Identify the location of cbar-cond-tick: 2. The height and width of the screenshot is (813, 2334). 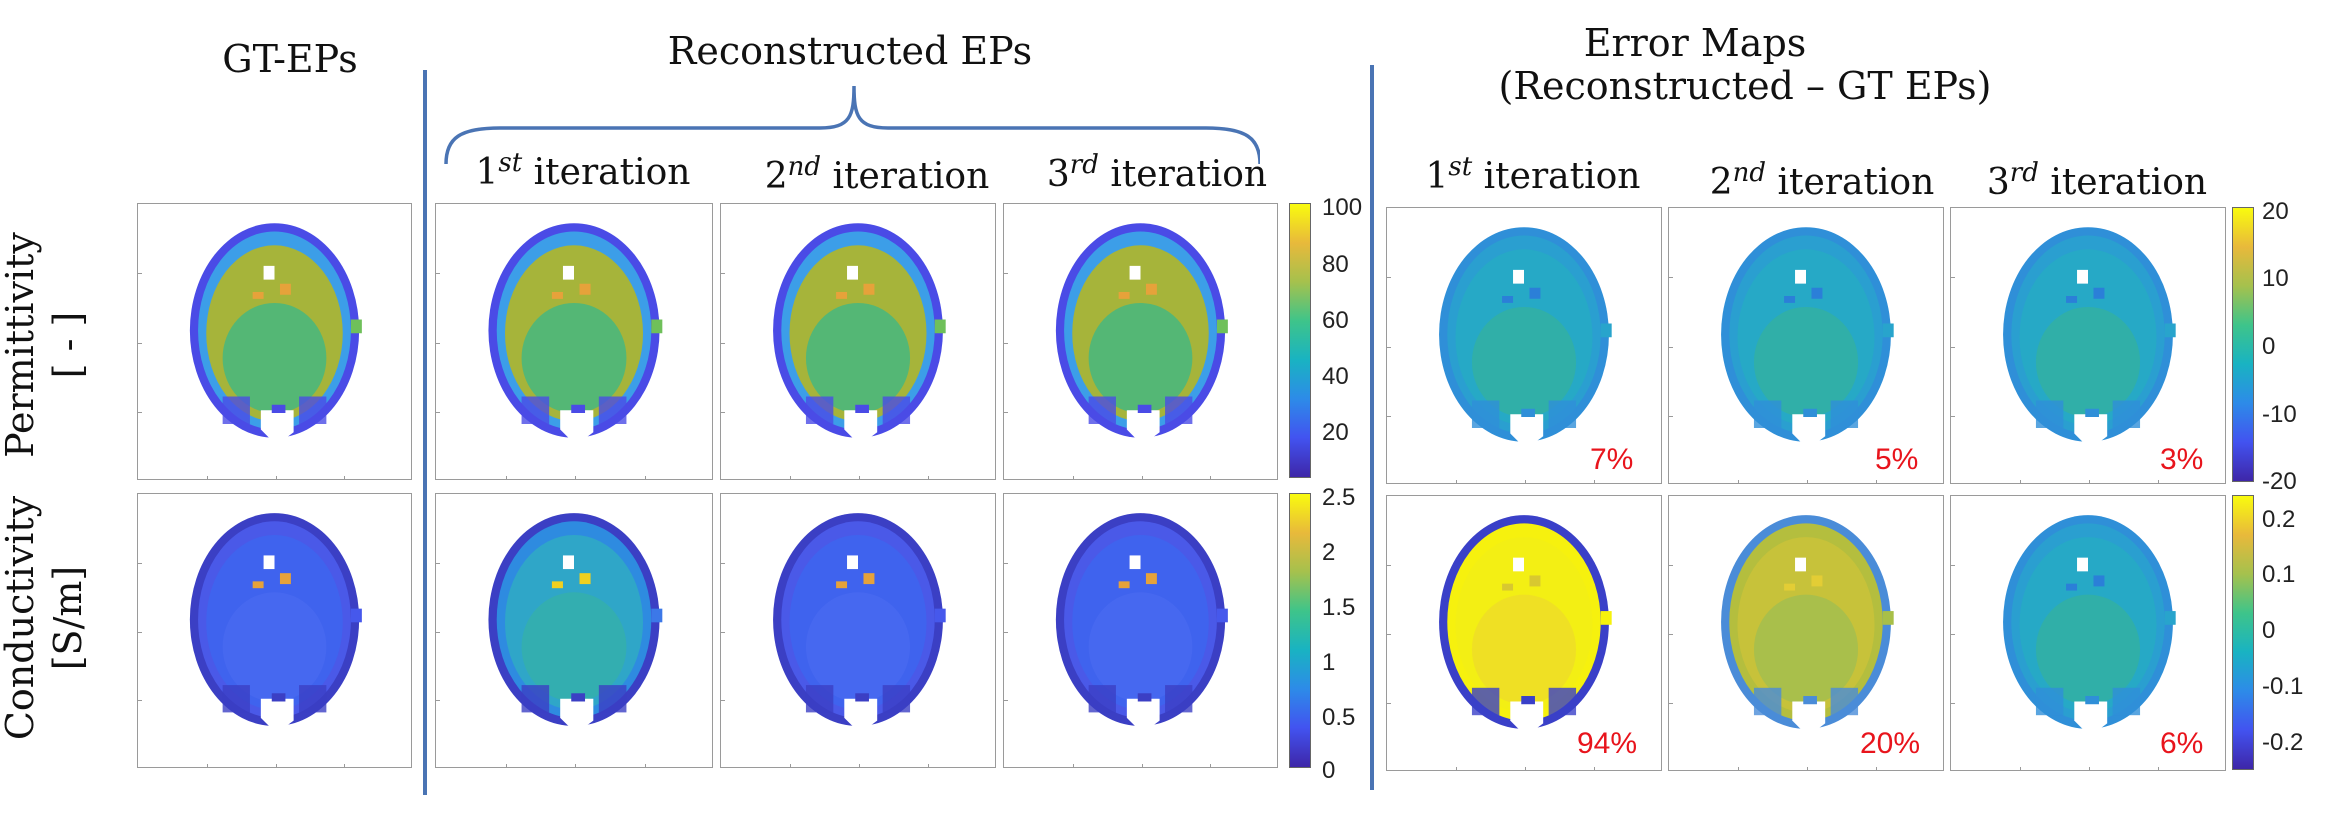
(1329, 552).